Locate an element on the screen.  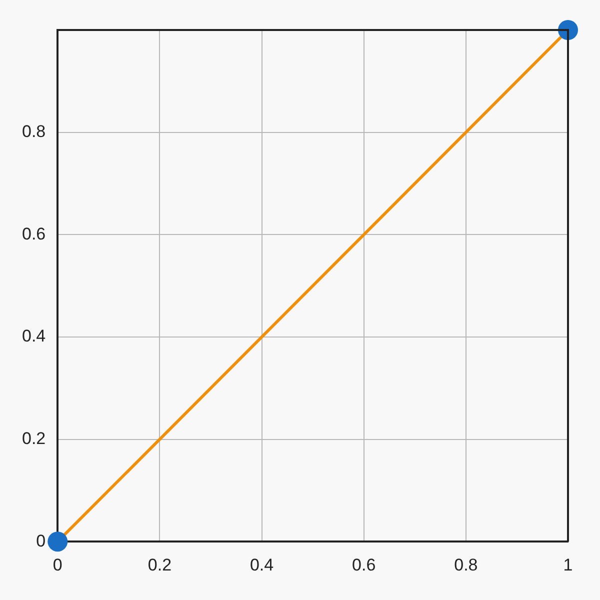
x-tick-label: 0.6 is located at coordinates (364, 564).